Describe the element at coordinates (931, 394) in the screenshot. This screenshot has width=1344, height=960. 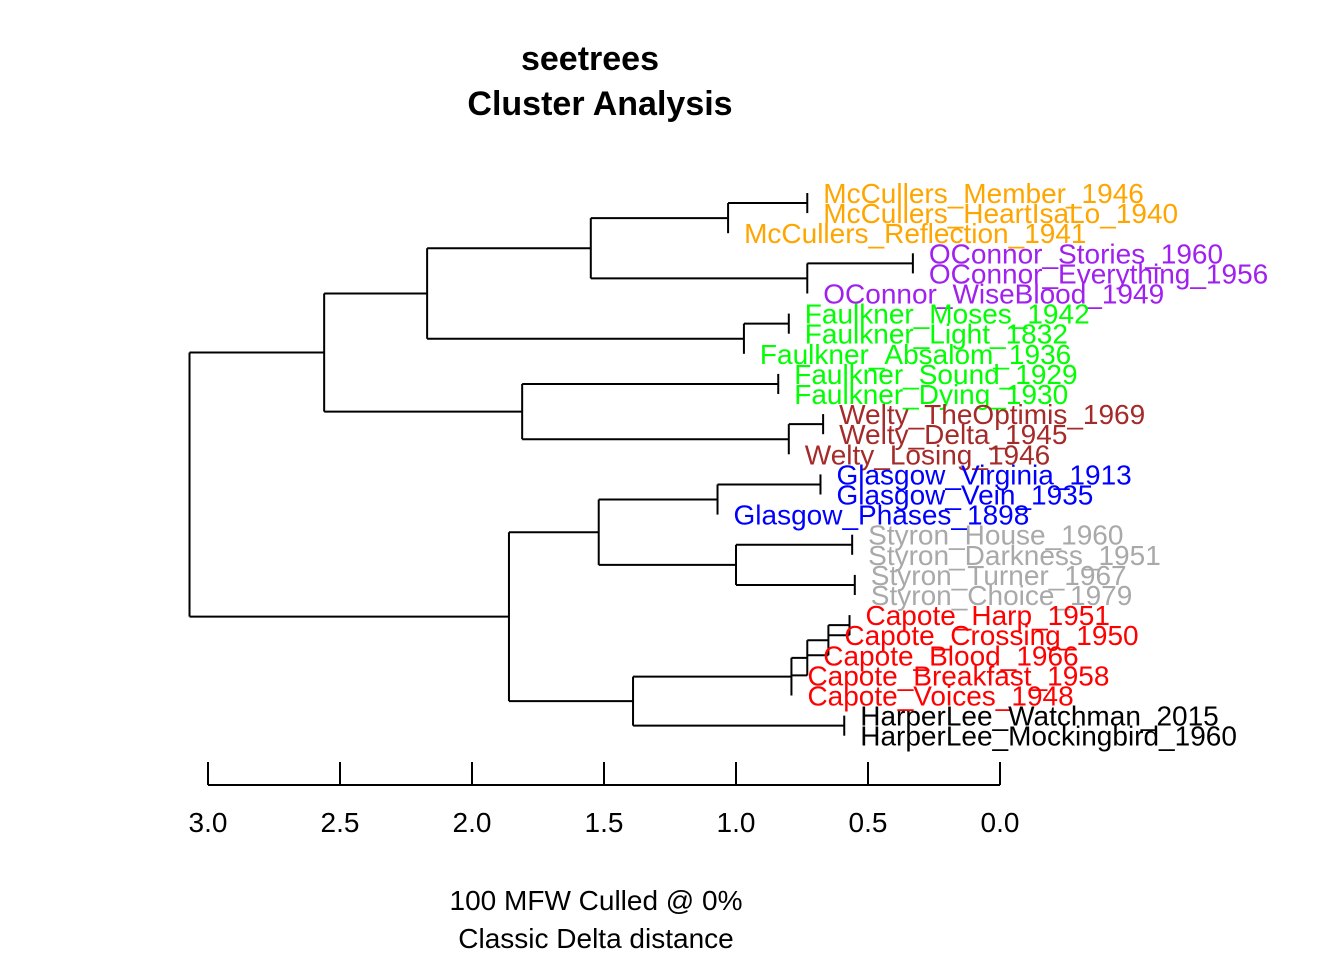
I see `leaf-label: Faulkner_Dying_1930` at that location.